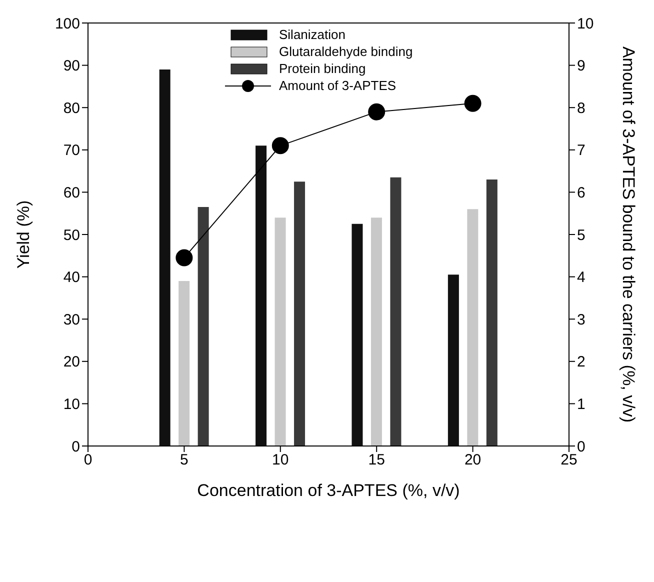 This screenshot has height=582, width=654. Describe the element at coordinates (581, 66) in the screenshot. I see `y2-tick-label: 9` at that location.